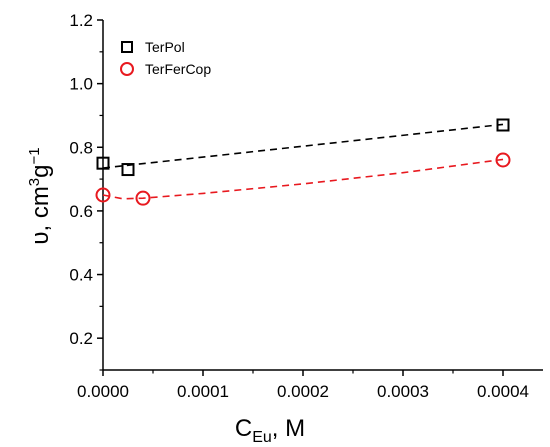 The width and height of the screenshot is (550, 447). What do you see at coordinates (81, 275) in the screenshot?
I see `y-tick-label: 0.4` at bounding box center [81, 275].